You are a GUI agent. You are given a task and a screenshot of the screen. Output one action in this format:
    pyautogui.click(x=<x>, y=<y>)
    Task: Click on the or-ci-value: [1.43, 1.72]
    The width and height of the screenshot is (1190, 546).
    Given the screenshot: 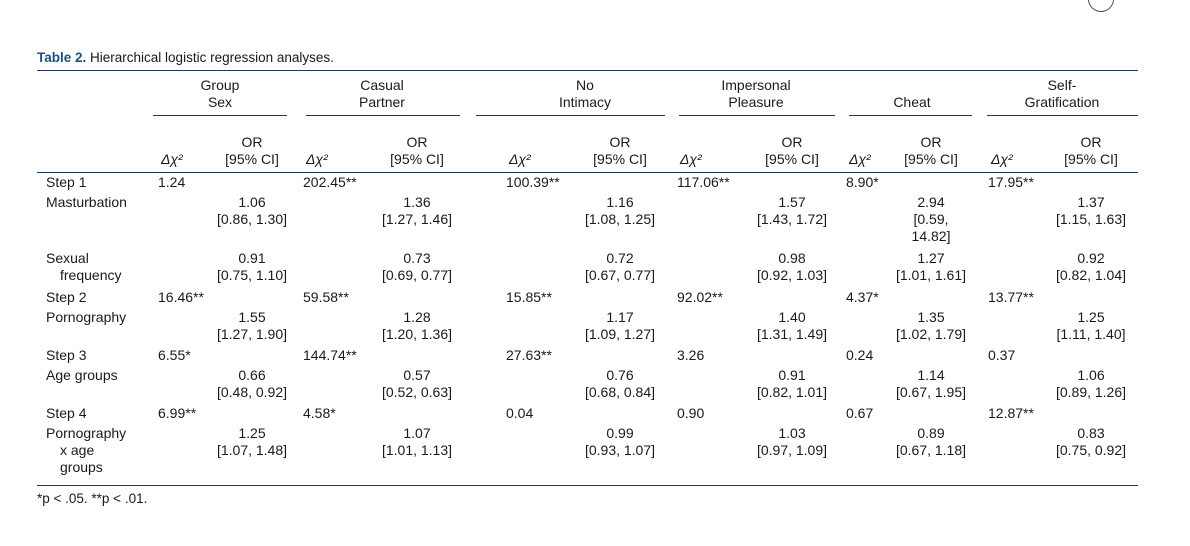 What is the action you would take?
    pyautogui.click(x=792, y=219)
    